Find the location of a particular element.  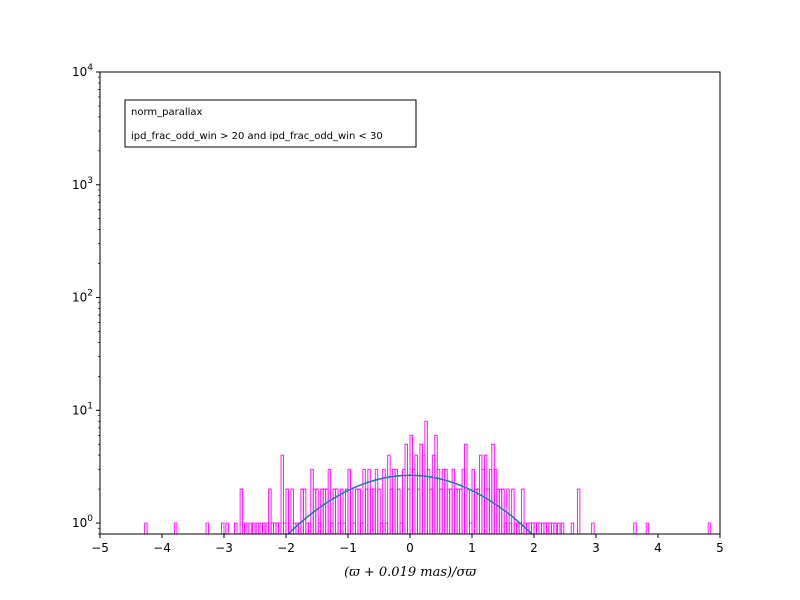

x-tick-label: 3 is located at coordinates (596, 548).